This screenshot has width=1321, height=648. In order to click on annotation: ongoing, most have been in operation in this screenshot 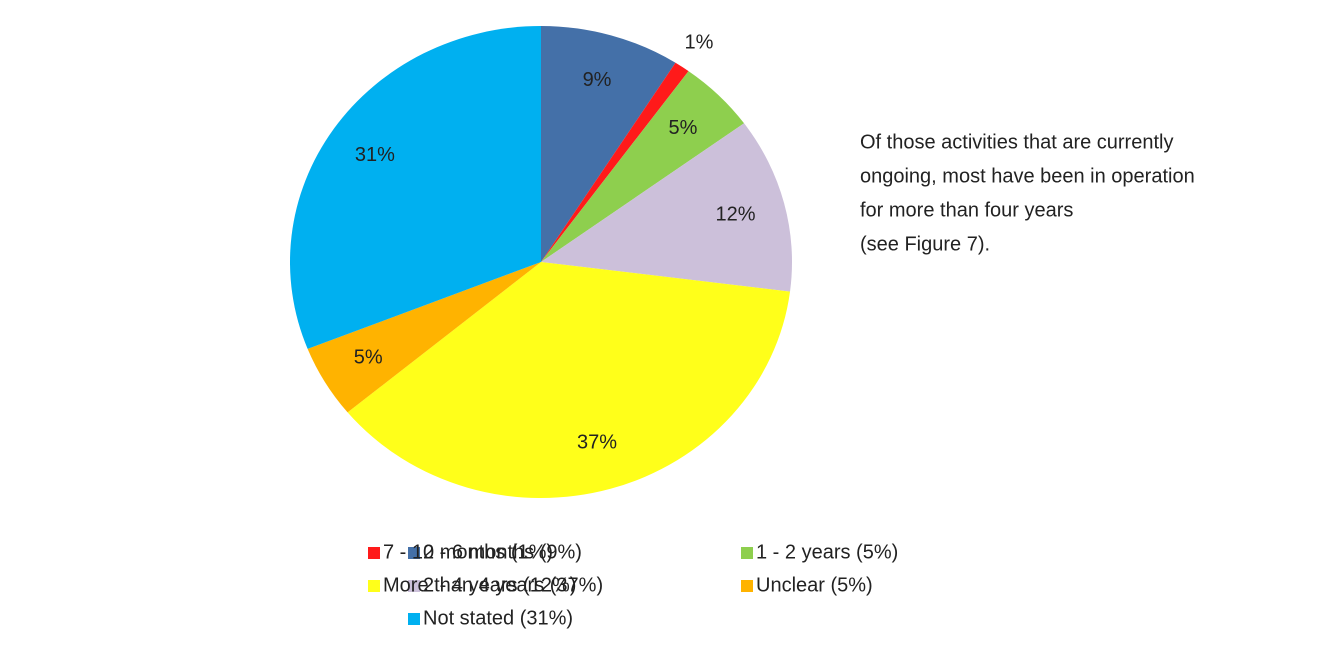, I will do `click(1027, 176)`.